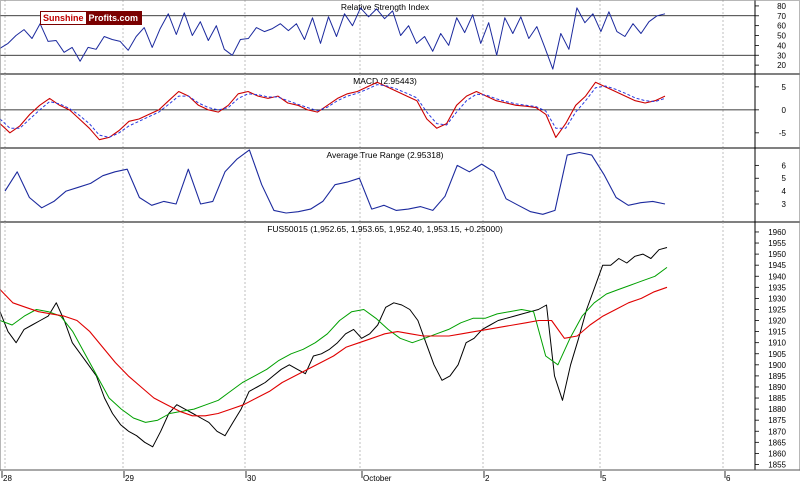 This screenshot has width=800, height=489. What do you see at coordinates (777, 232) in the screenshot?
I see `price-ytick-label: 1960` at bounding box center [777, 232].